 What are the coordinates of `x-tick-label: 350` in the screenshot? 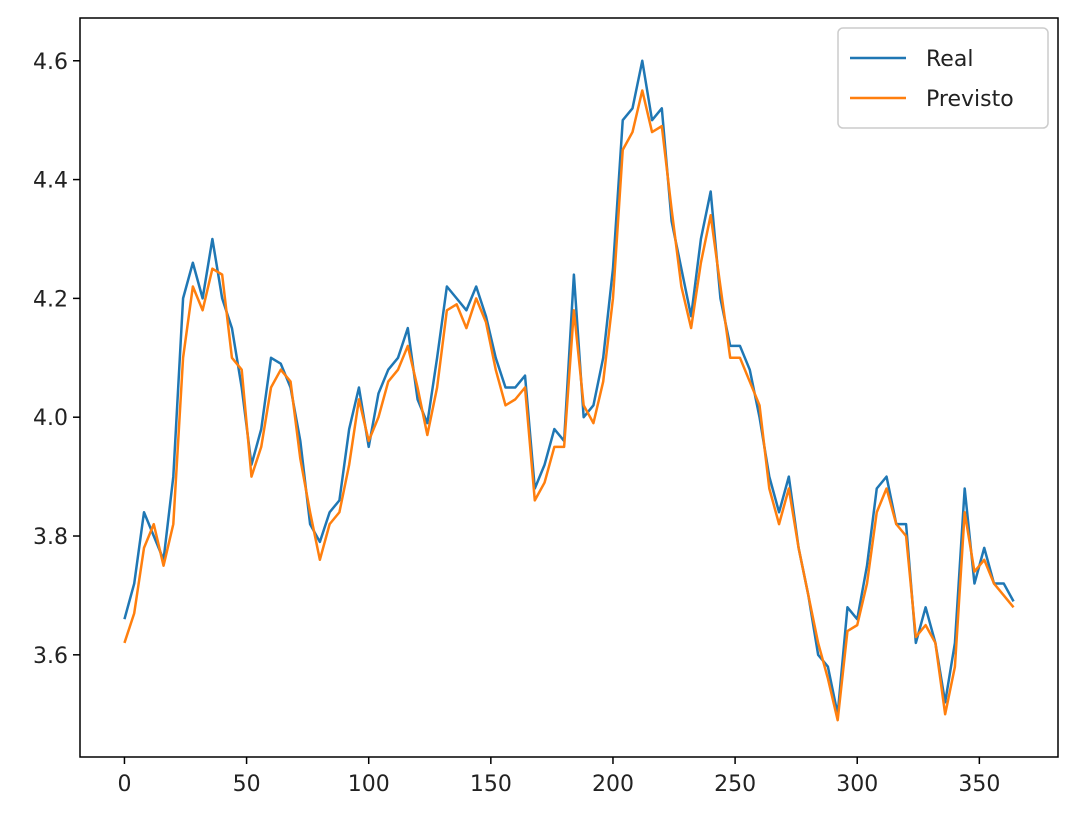 It's located at (979, 784).